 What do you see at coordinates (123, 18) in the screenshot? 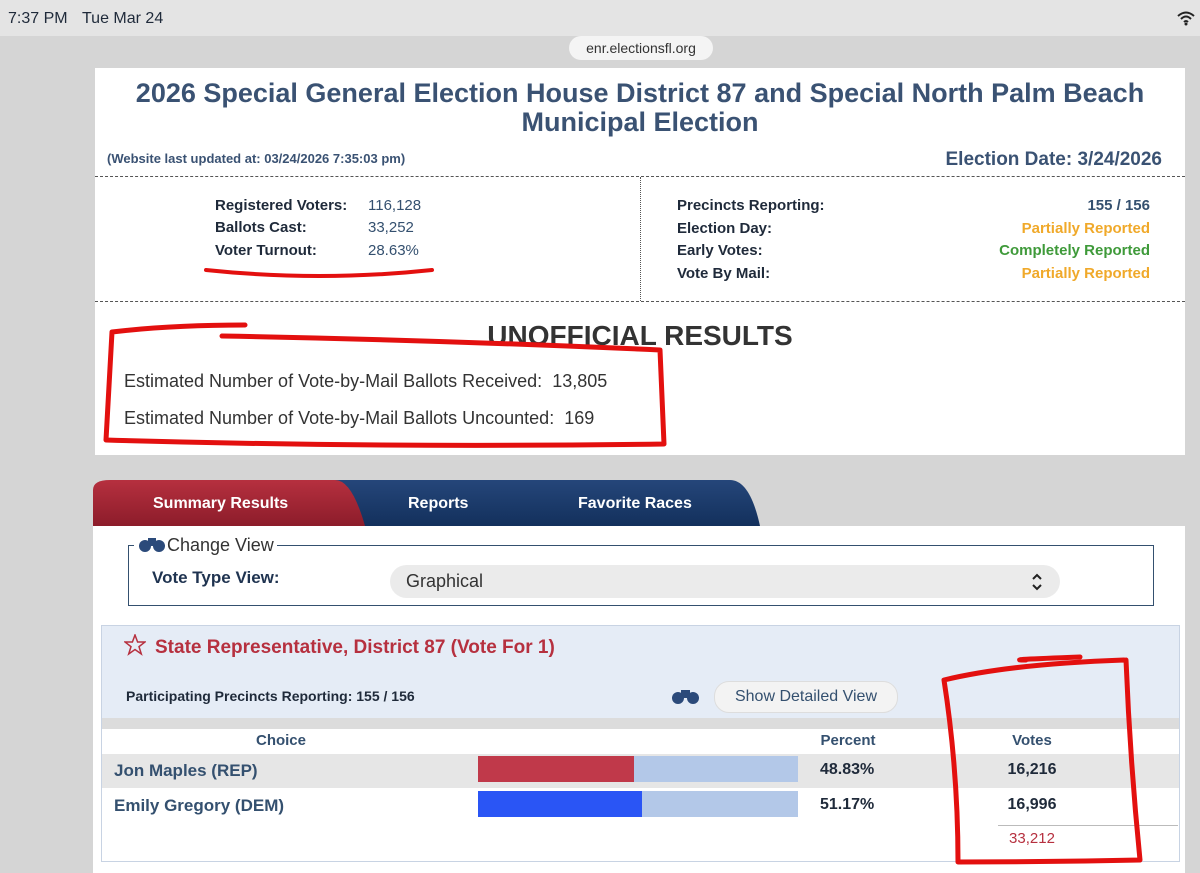
I see `status-date: Tue Mar 24` at bounding box center [123, 18].